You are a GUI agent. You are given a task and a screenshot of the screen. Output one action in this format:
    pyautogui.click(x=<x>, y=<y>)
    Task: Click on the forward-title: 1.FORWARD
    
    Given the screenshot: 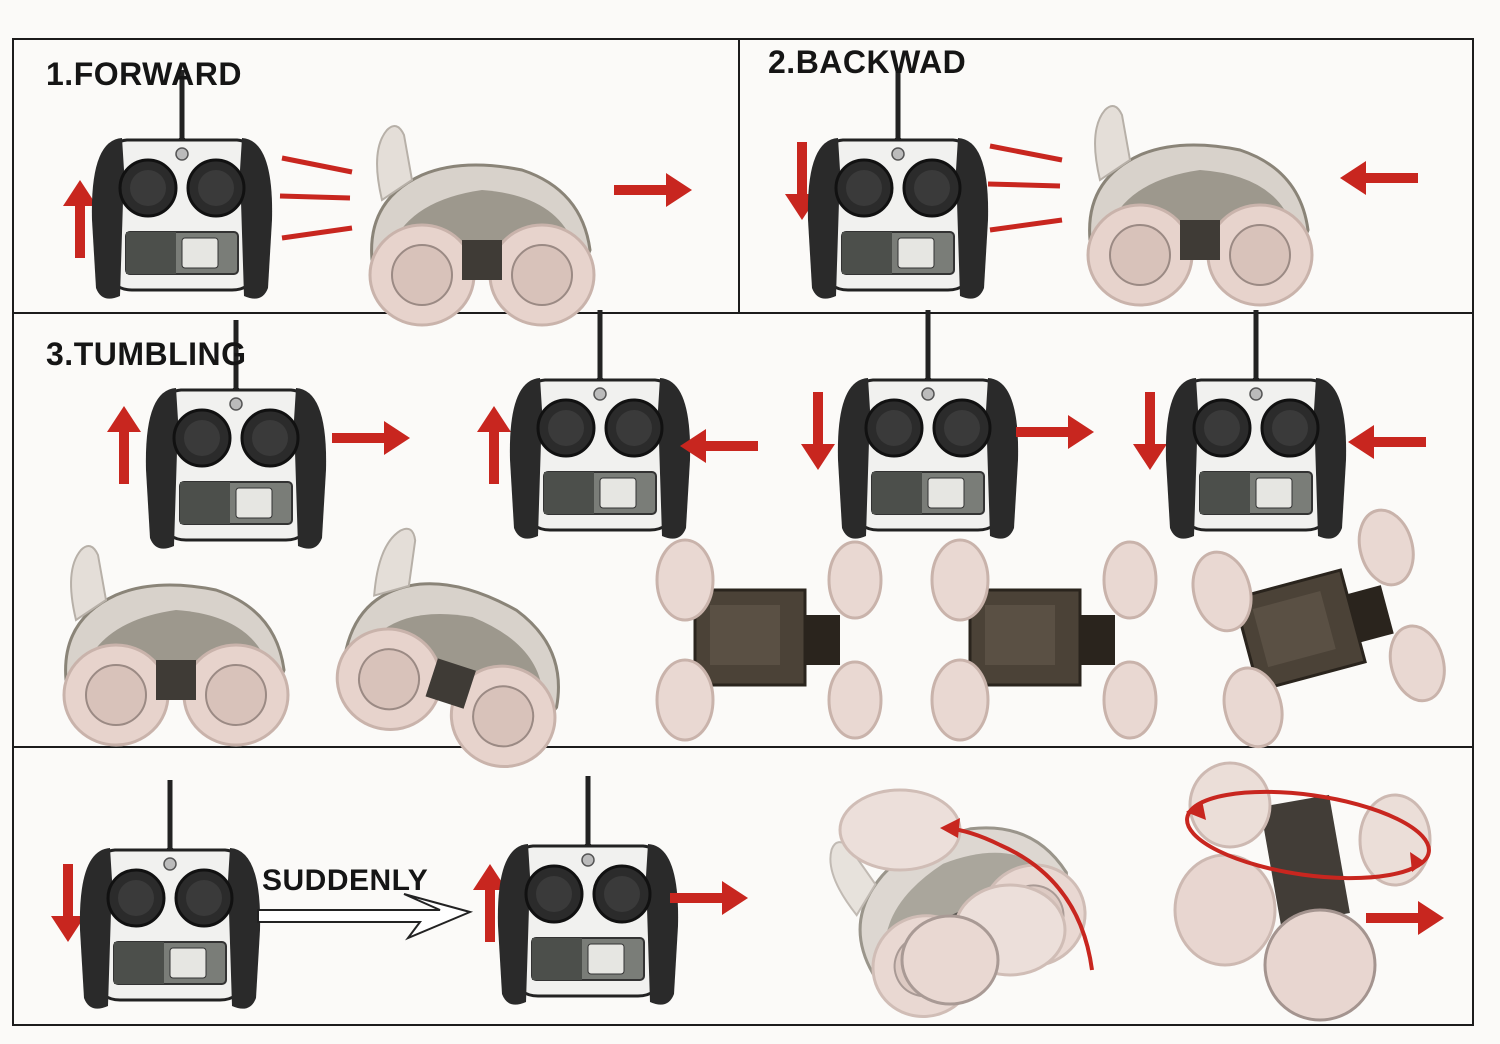 What is the action you would take?
    pyautogui.click(x=144, y=74)
    